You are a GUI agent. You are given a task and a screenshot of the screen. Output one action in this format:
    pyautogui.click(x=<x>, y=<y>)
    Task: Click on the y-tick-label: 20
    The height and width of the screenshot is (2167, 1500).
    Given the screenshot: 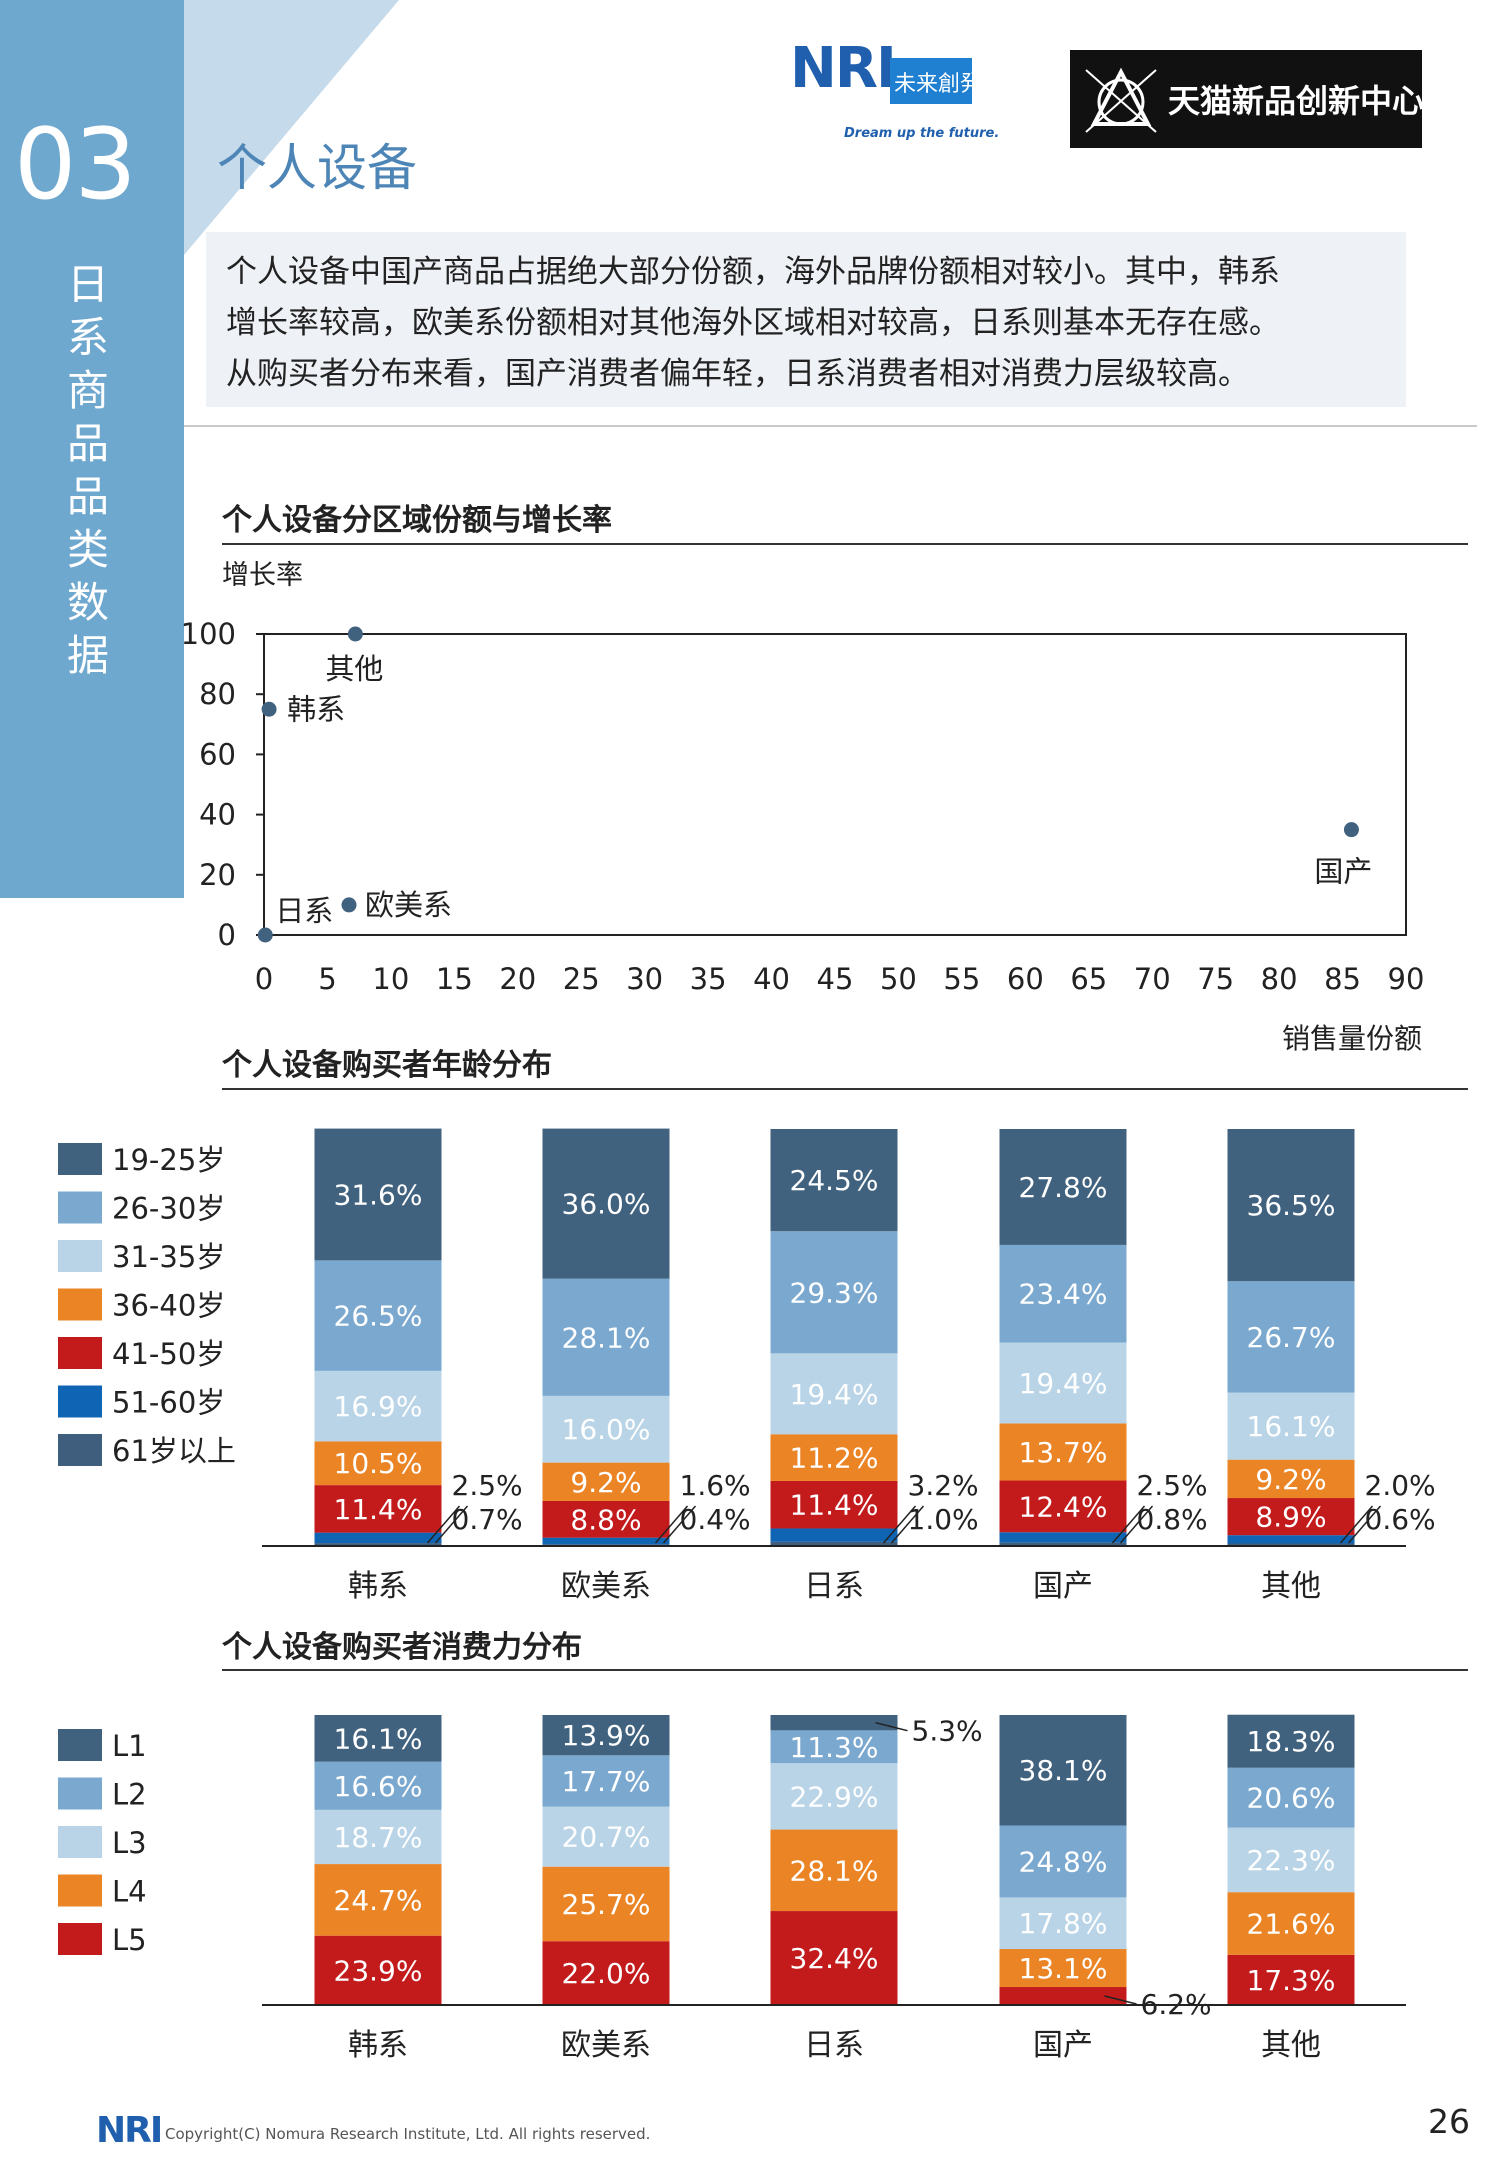 What is the action you would take?
    pyautogui.click(x=217, y=875)
    